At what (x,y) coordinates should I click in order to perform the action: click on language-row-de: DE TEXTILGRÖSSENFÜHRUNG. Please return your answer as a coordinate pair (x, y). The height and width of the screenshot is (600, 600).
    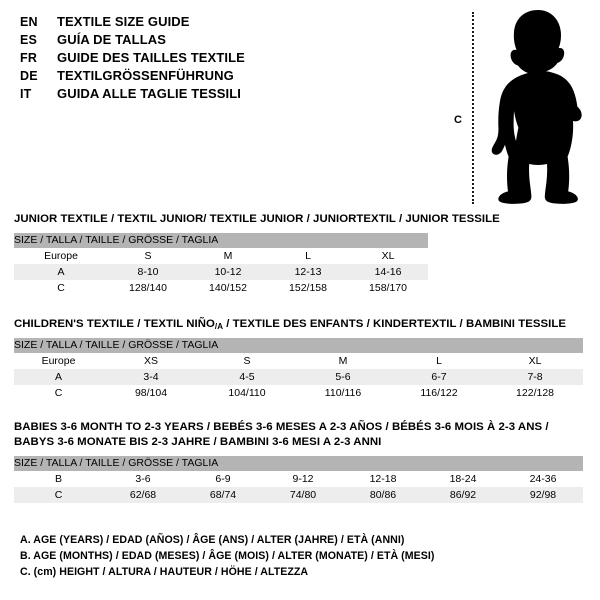
    Looking at the image, I should click on (220, 77).